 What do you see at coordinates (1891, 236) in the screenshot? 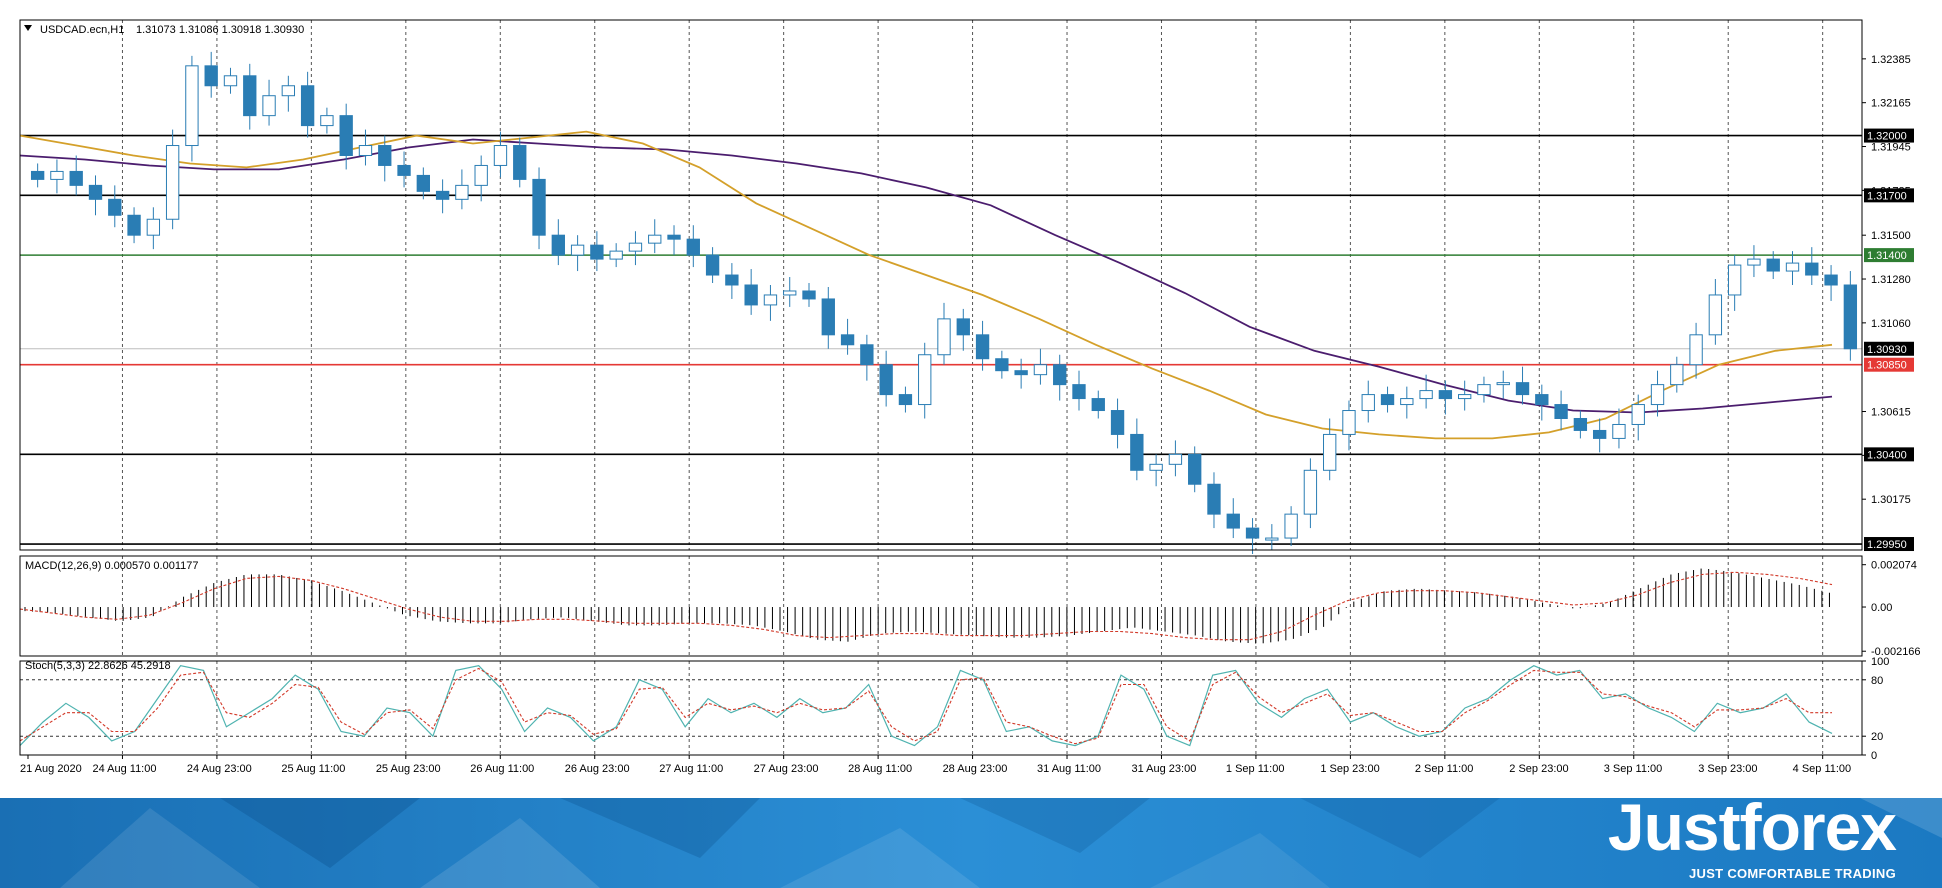
I see `price-tick-label: 1.31500` at bounding box center [1891, 236].